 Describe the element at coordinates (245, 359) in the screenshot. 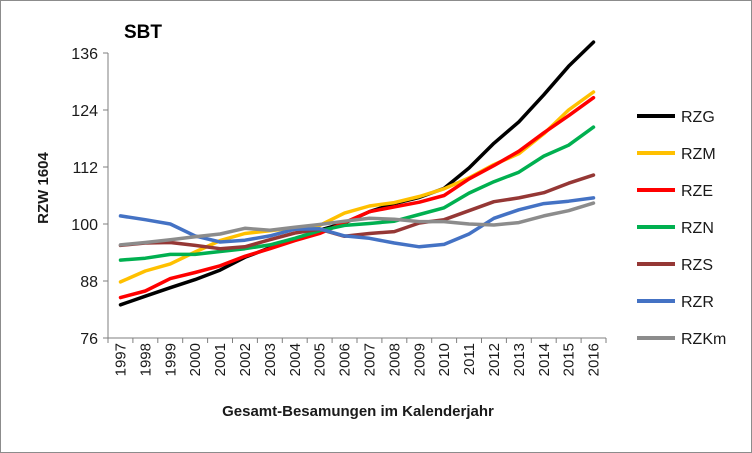

I see `x-tick-label: 2002` at that location.